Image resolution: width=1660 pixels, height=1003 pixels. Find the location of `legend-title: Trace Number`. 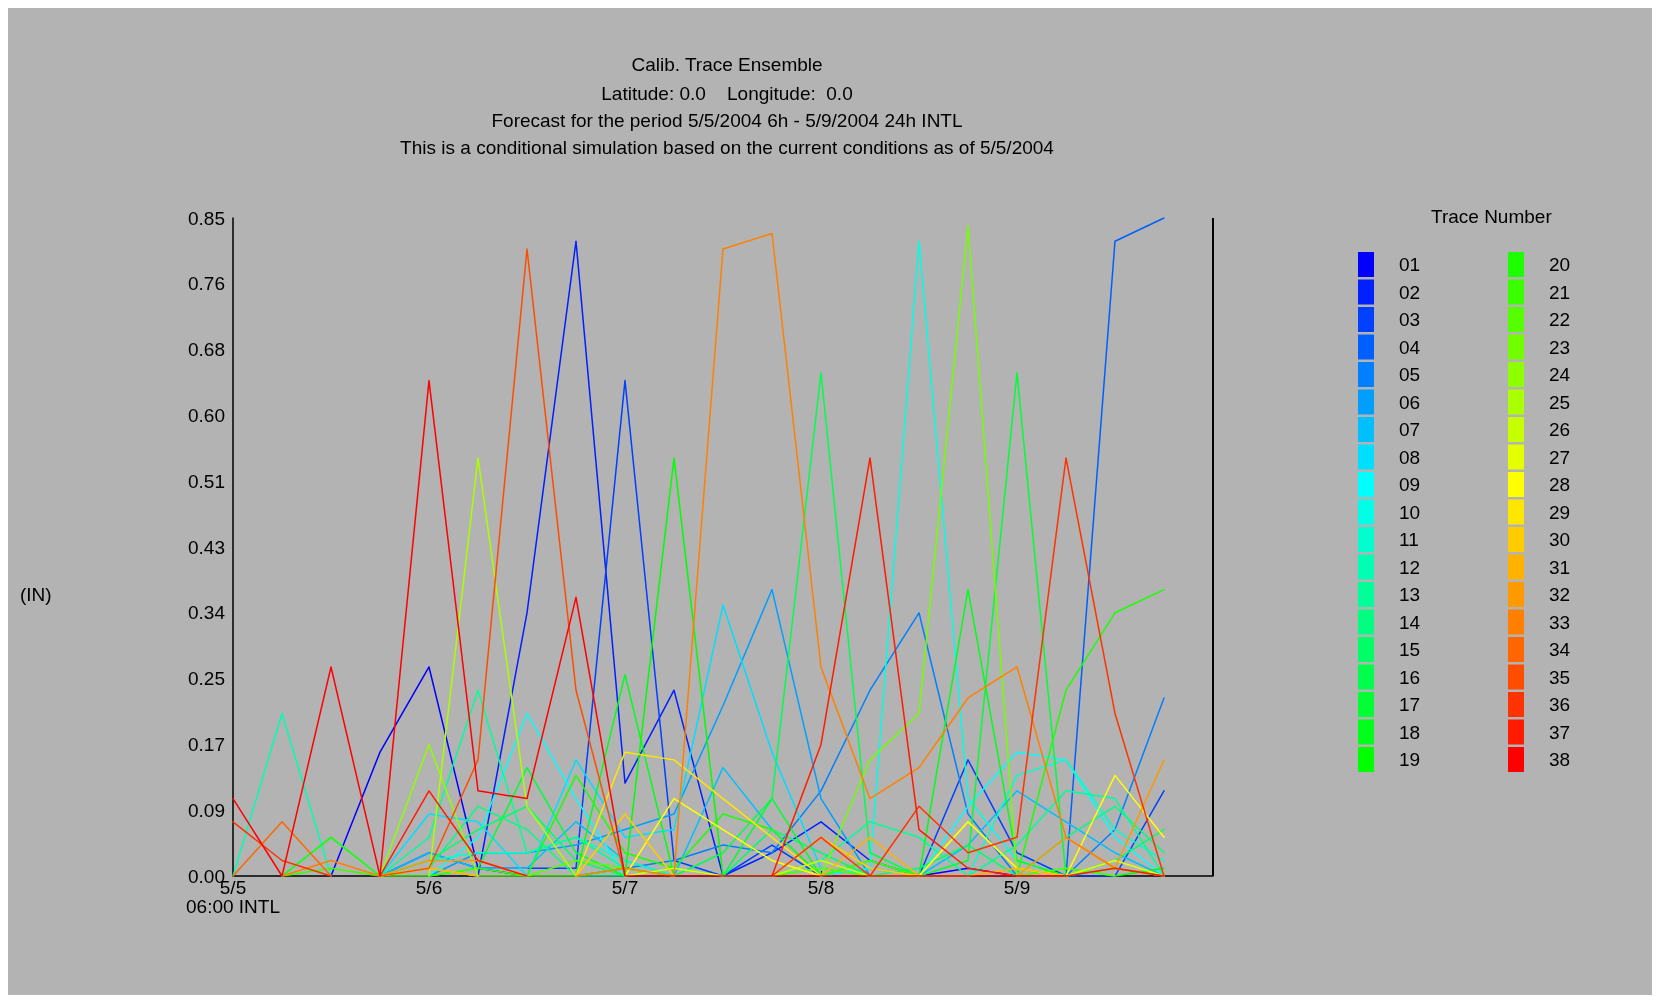

legend-title: Trace Number is located at coordinates (1492, 216).